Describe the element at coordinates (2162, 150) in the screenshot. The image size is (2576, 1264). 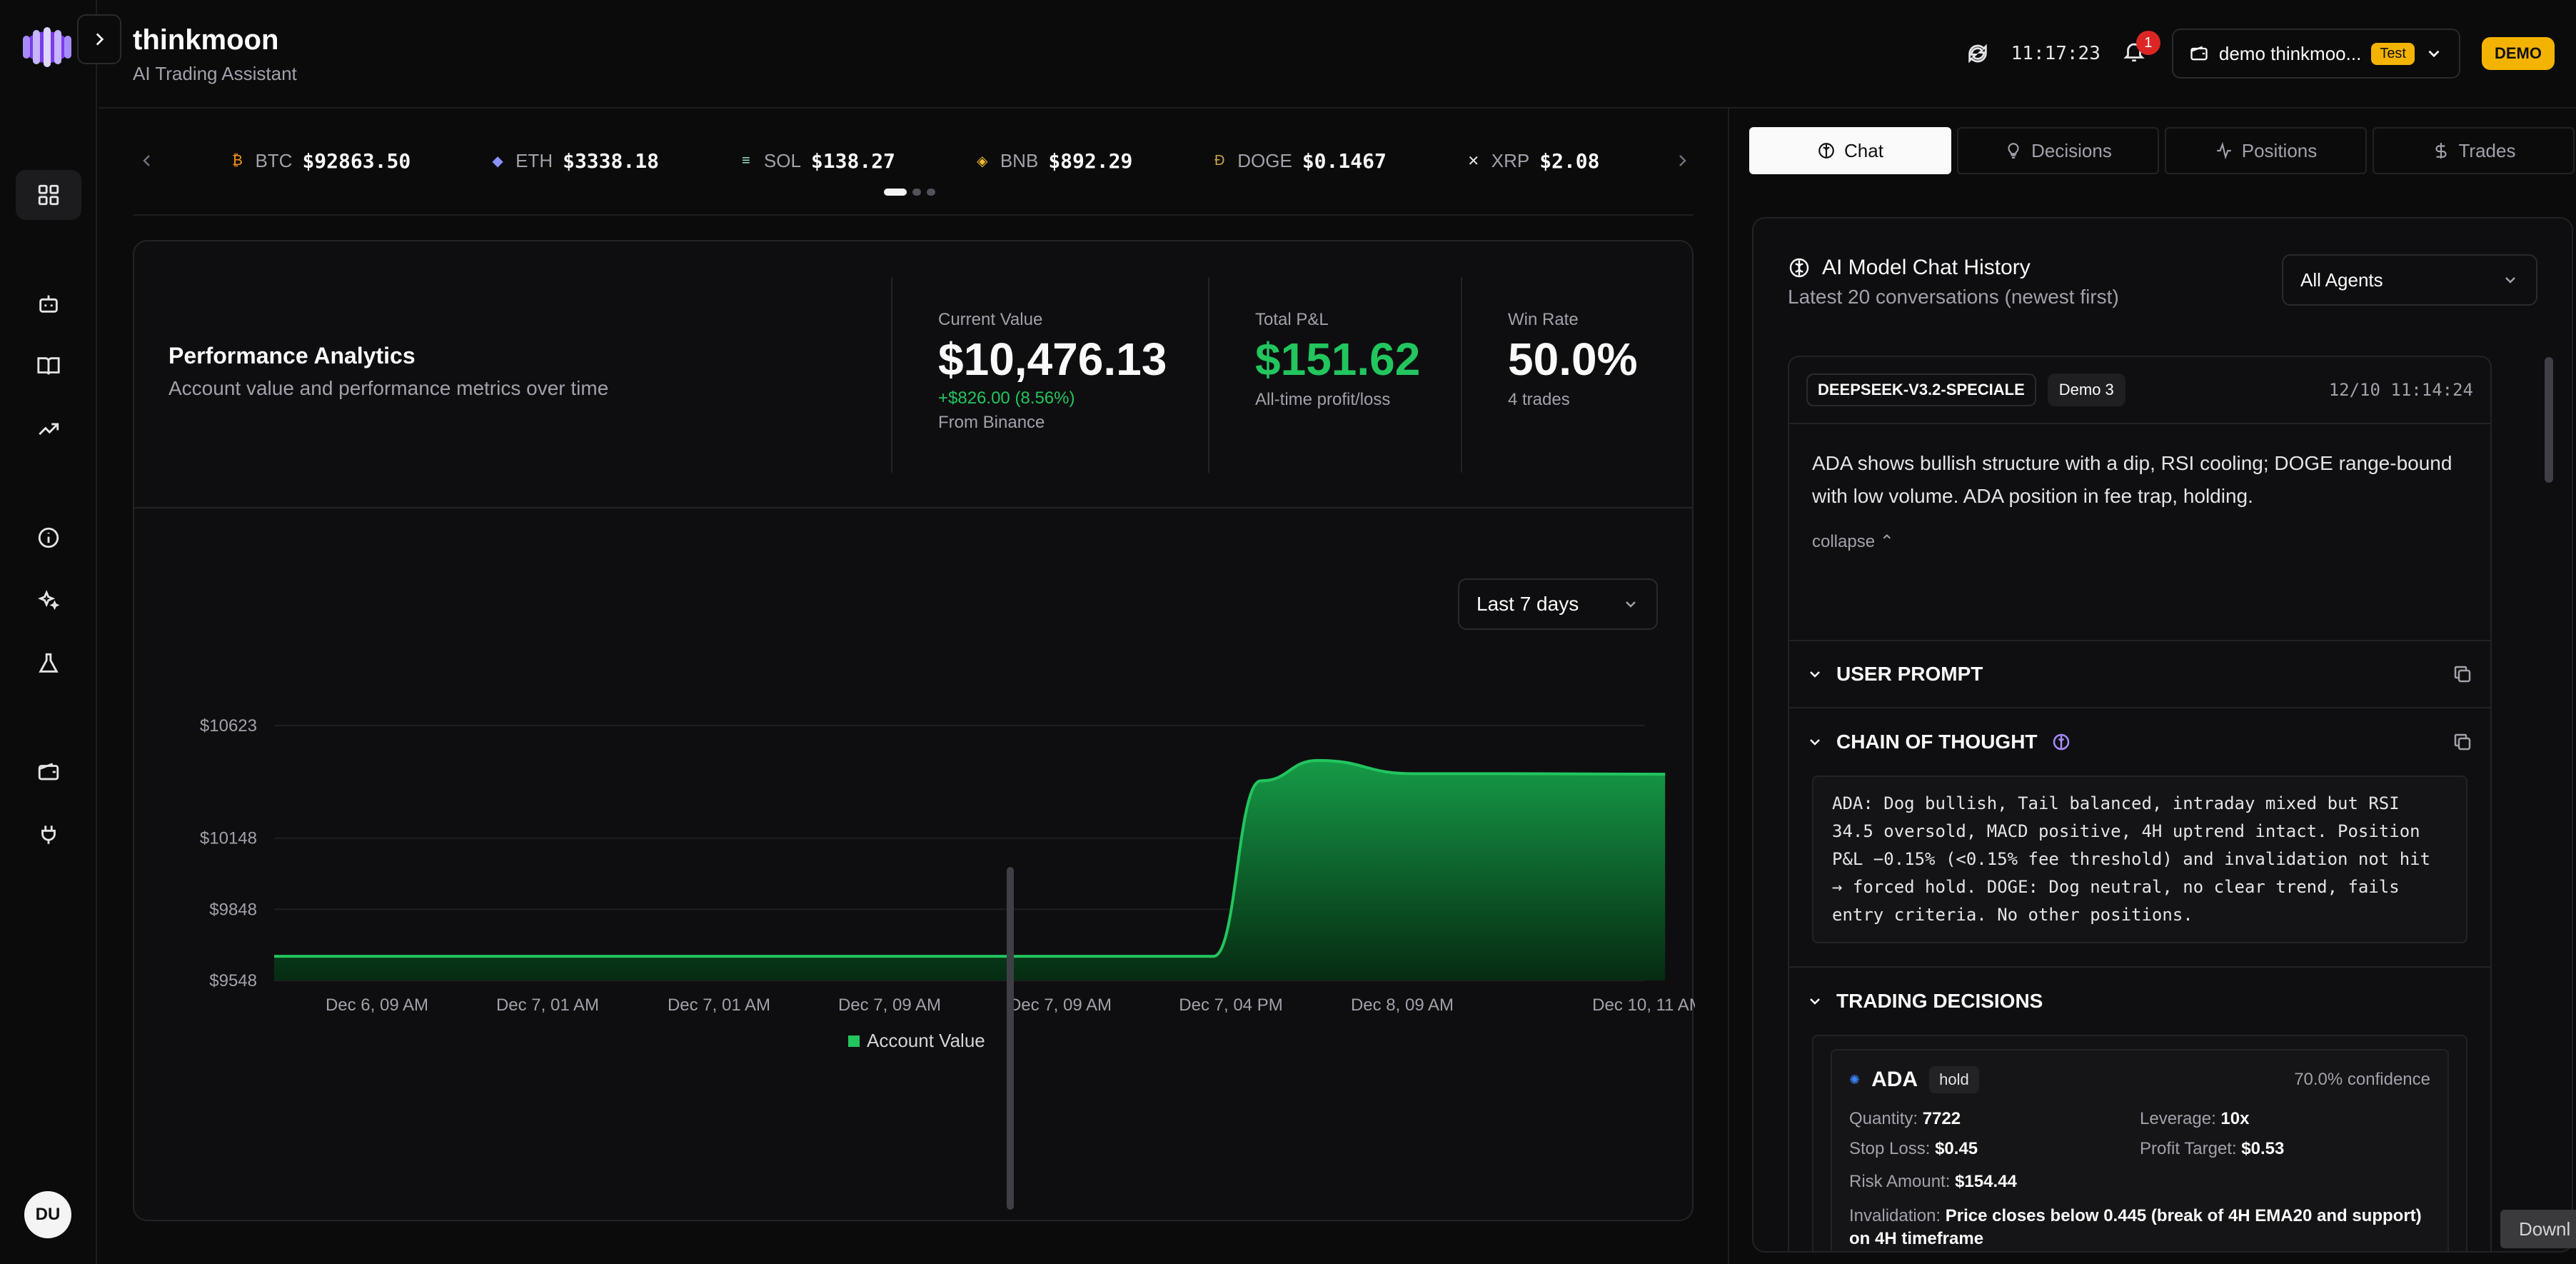
I see `right-panel-tabs: Chat Decisions Positions Trades` at that location.